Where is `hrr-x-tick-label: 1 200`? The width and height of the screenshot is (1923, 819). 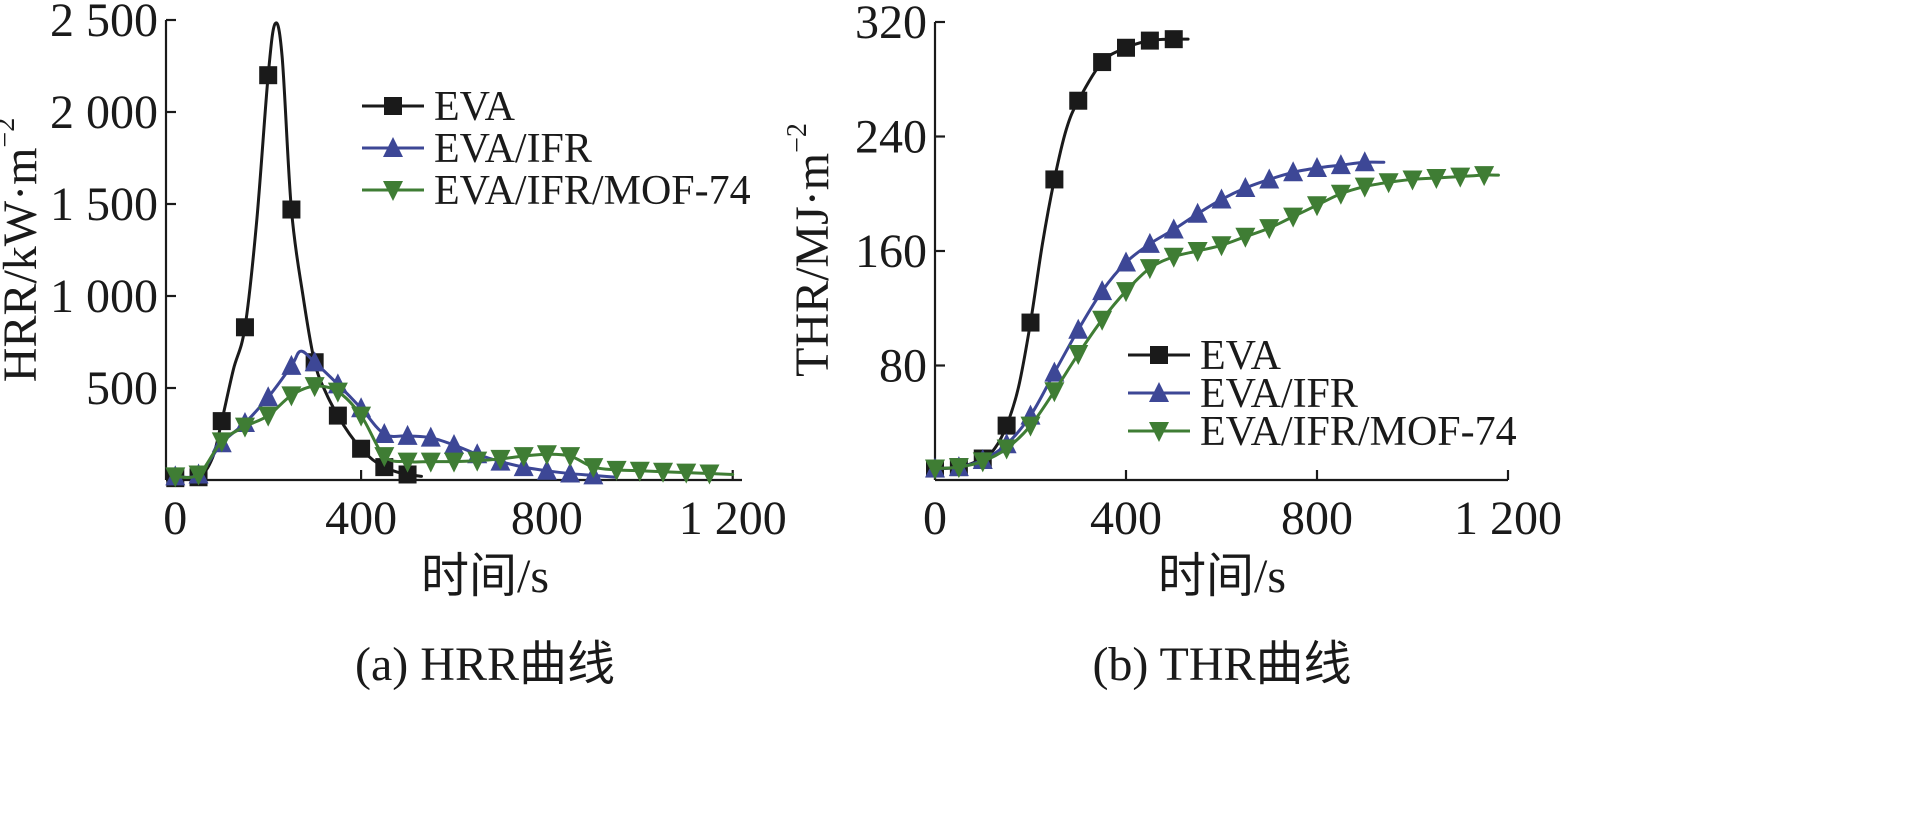
hrr-x-tick-label: 1 200 is located at coordinates (733, 518).